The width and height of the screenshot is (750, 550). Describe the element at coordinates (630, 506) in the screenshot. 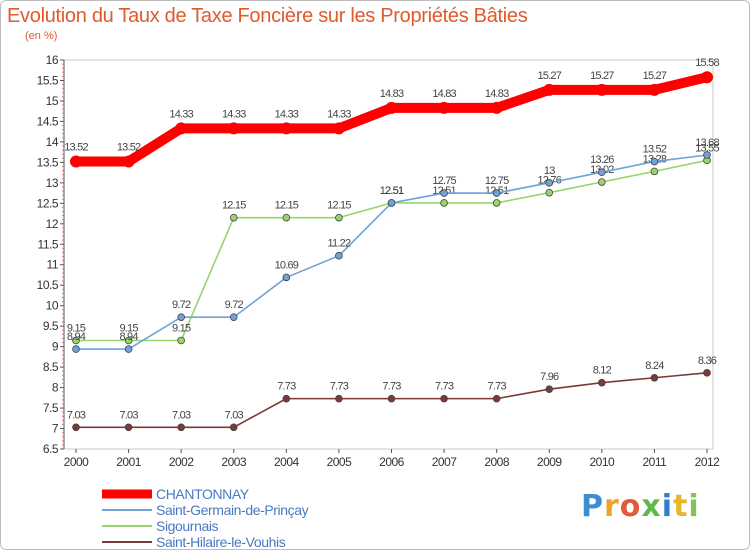

I see `logo-letter: o` at that location.